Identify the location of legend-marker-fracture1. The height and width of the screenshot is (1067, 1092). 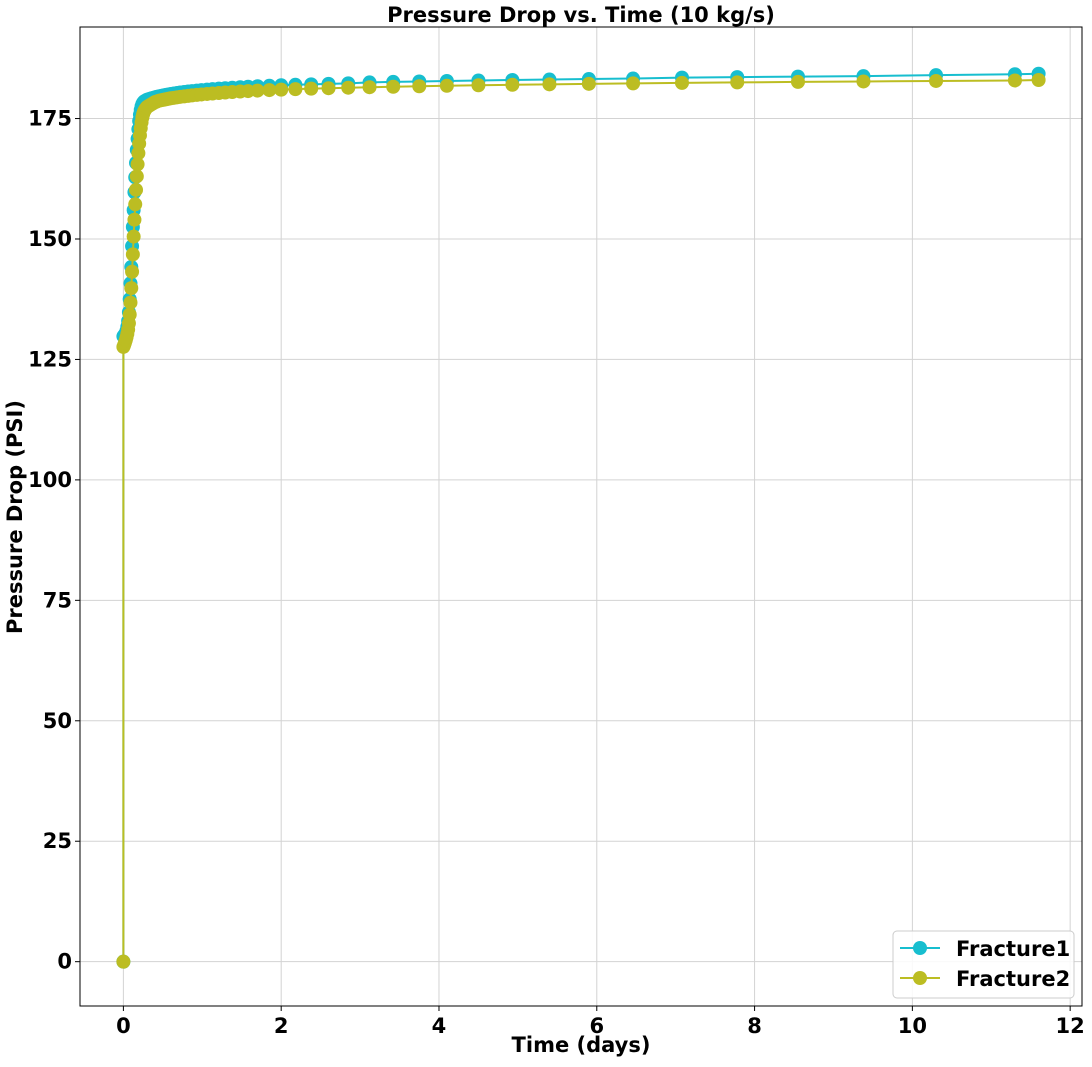
(920, 948).